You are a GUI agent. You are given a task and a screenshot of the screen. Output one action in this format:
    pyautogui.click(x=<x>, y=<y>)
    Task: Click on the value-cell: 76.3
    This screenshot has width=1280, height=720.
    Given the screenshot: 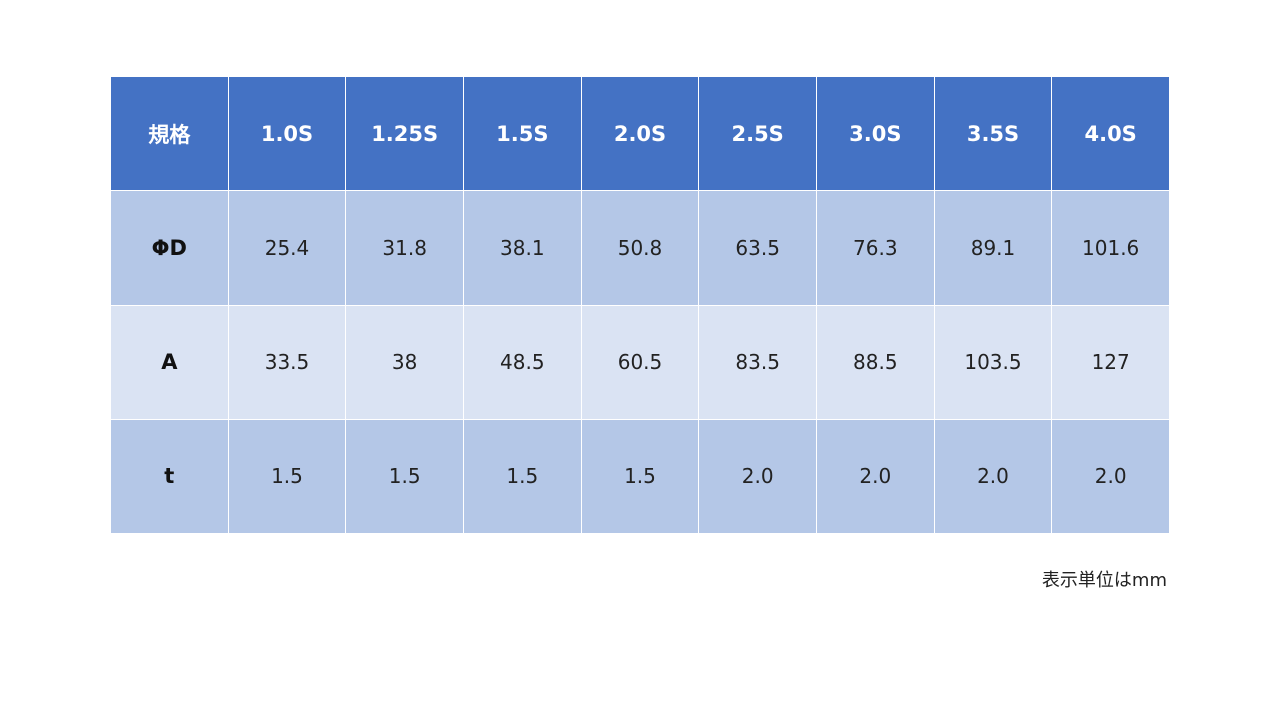 What is the action you would take?
    pyautogui.click(x=875, y=248)
    